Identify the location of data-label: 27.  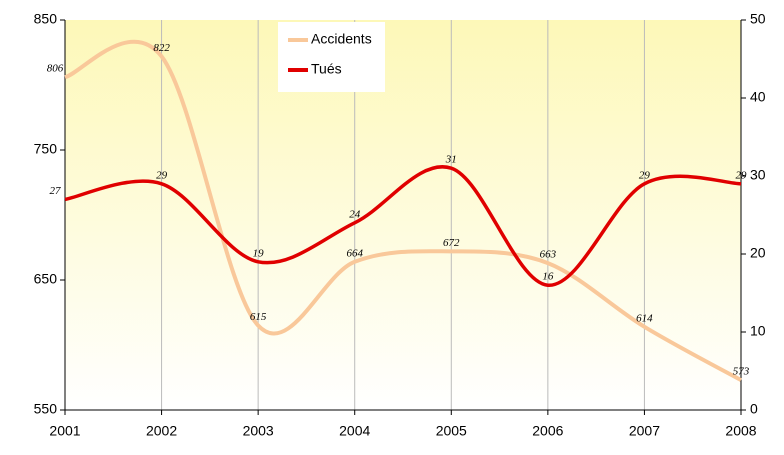
(56, 191).